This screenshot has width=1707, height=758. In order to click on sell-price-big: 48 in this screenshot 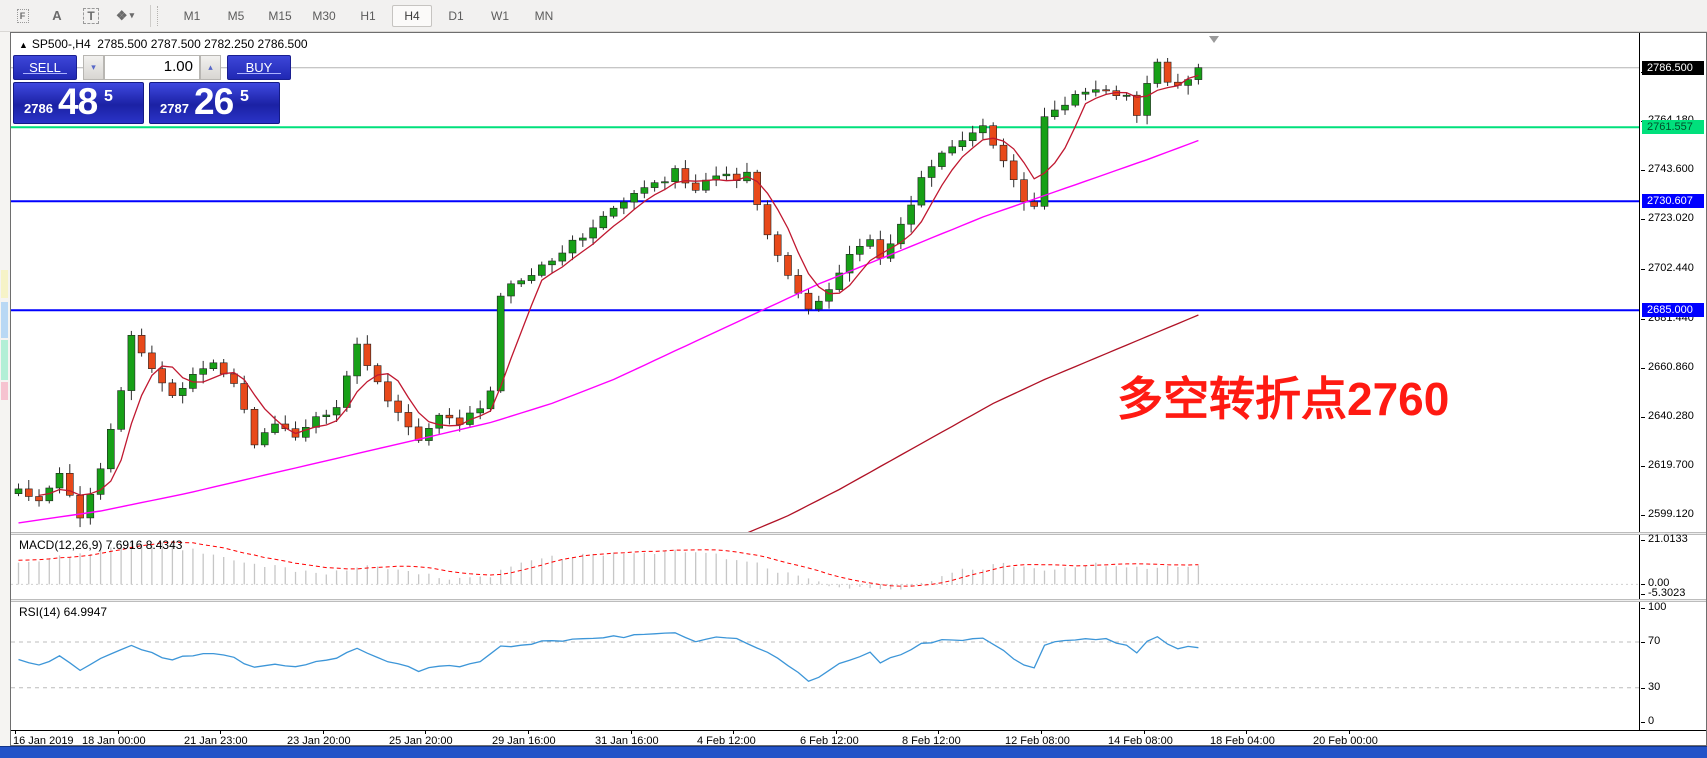, I will do `click(78, 101)`.